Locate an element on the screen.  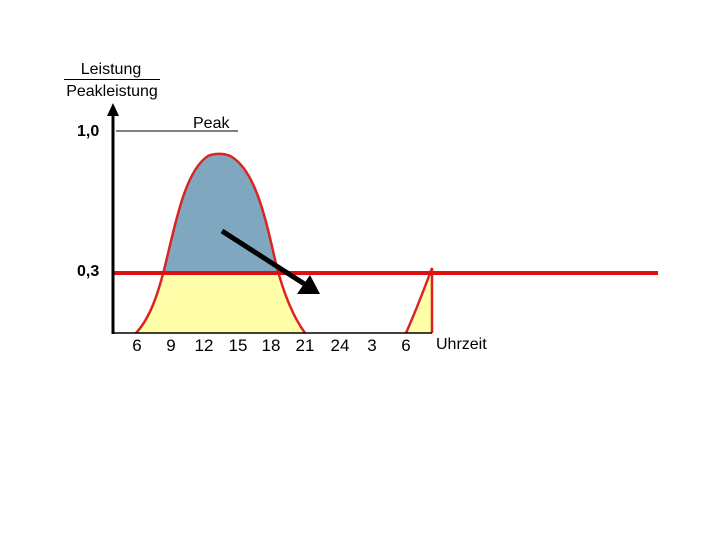
x-axis-label: Uhrzeit is located at coordinates (461, 344).